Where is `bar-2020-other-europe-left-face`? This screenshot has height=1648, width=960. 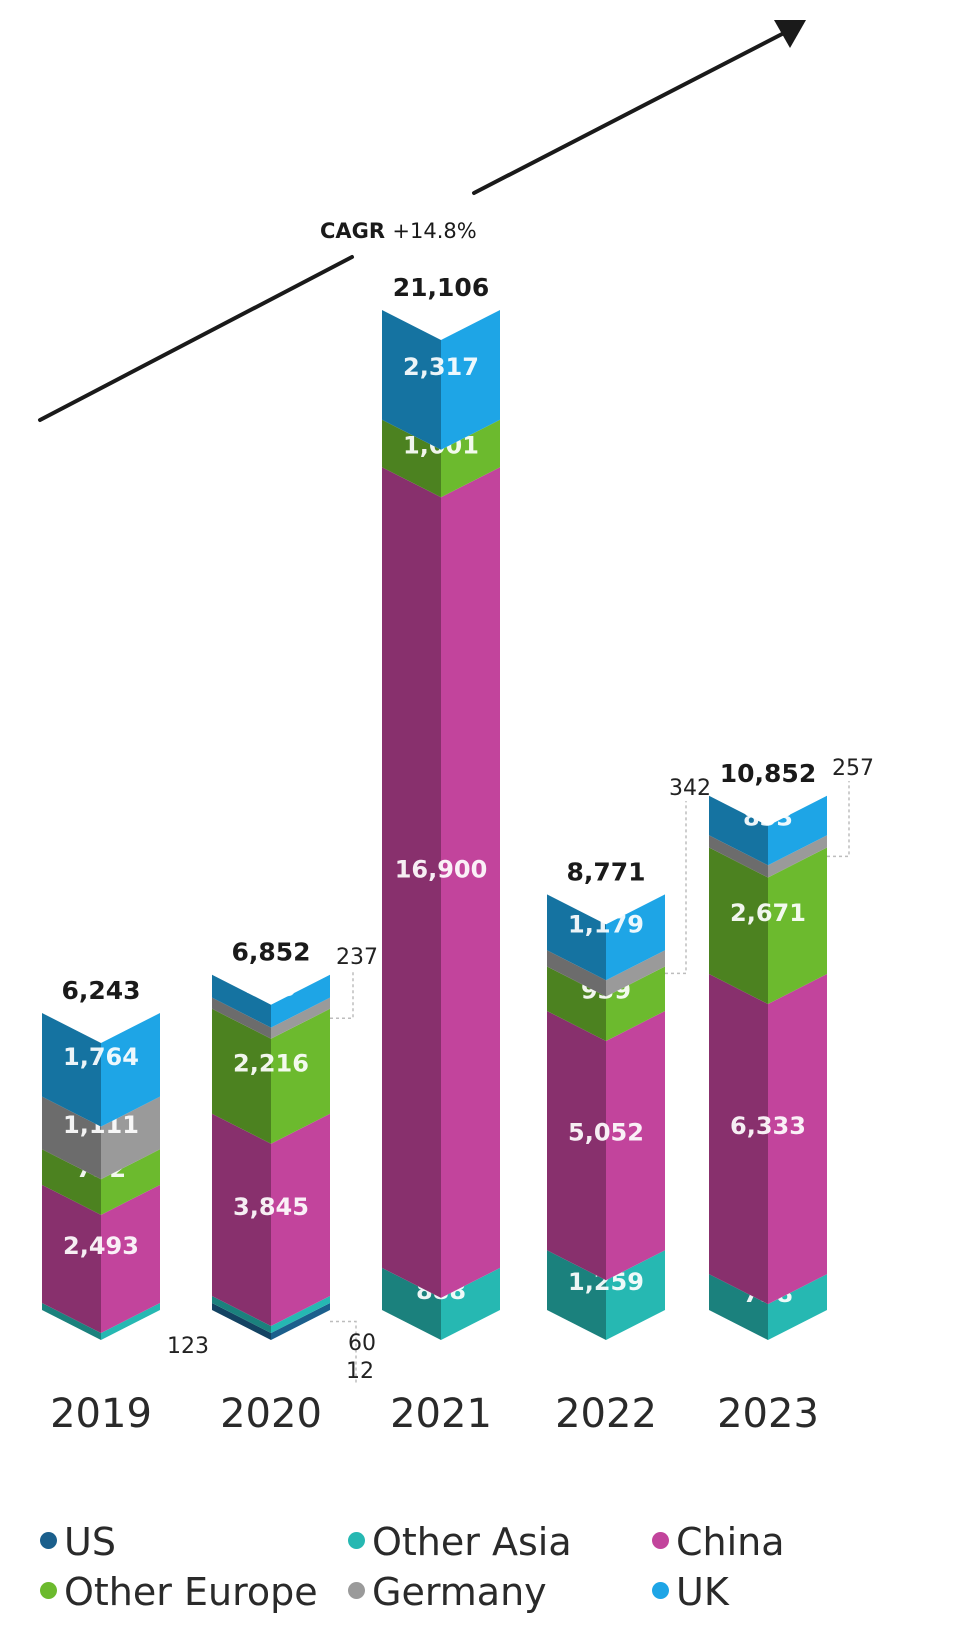
bar-2020-other-europe-left-face is located at coordinates (241, 1076).